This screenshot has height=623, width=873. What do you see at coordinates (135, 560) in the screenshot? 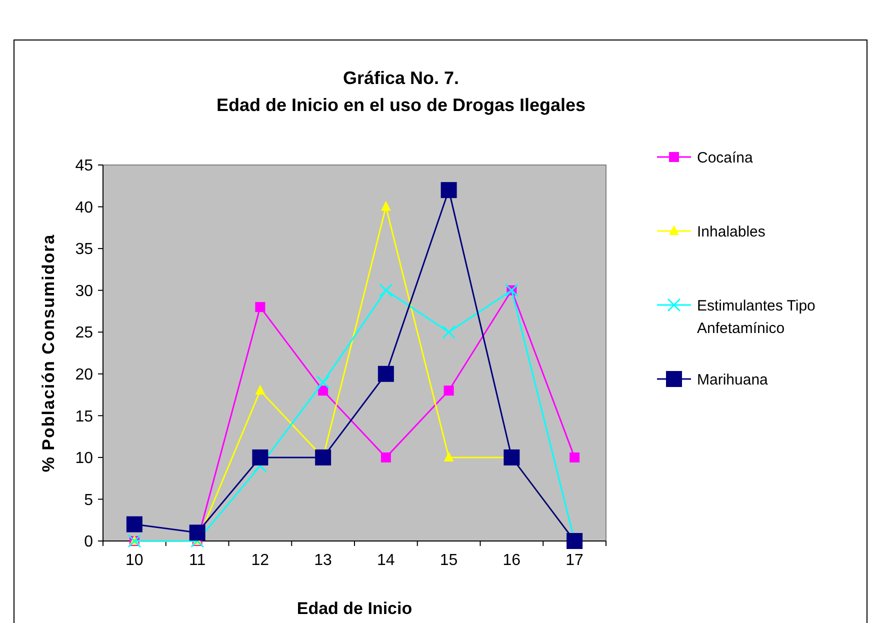
I see `x-tick-label: 10` at bounding box center [135, 560].